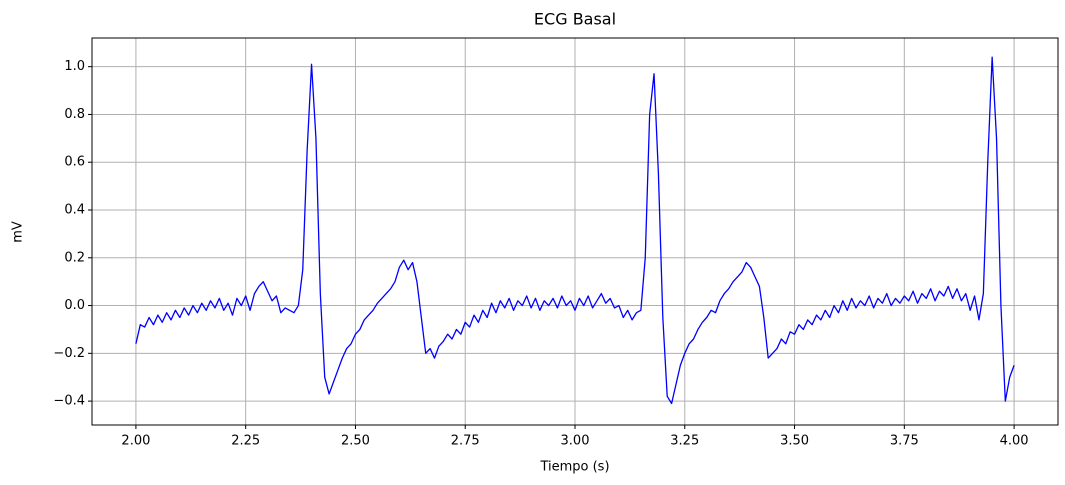 The height and width of the screenshot is (485, 1065). Describe the element at coordinates (575, 19) in the screenshot. I see `chart-title: ECG Basal` at that location.